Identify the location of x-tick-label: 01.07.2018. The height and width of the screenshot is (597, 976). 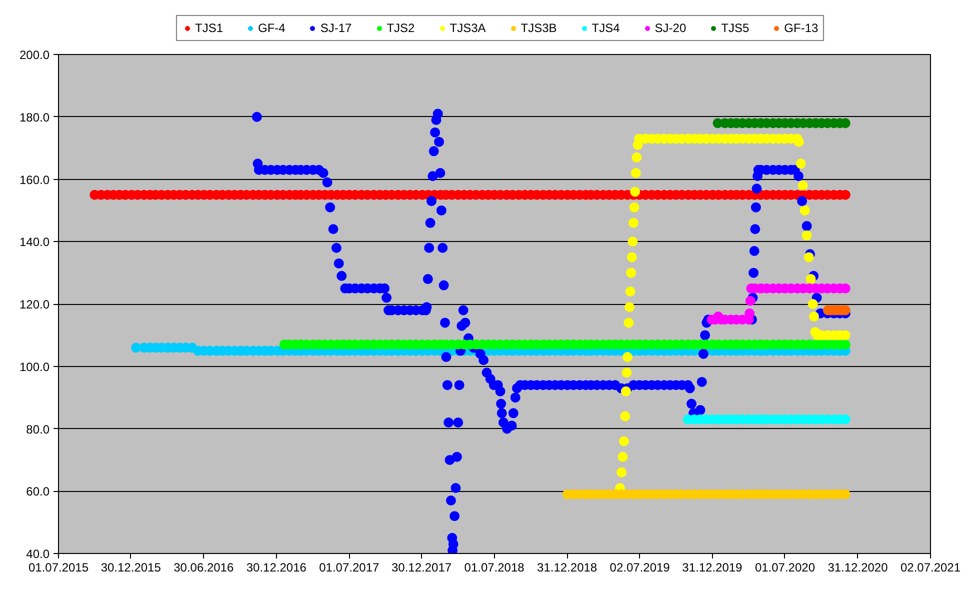
(494, 567).